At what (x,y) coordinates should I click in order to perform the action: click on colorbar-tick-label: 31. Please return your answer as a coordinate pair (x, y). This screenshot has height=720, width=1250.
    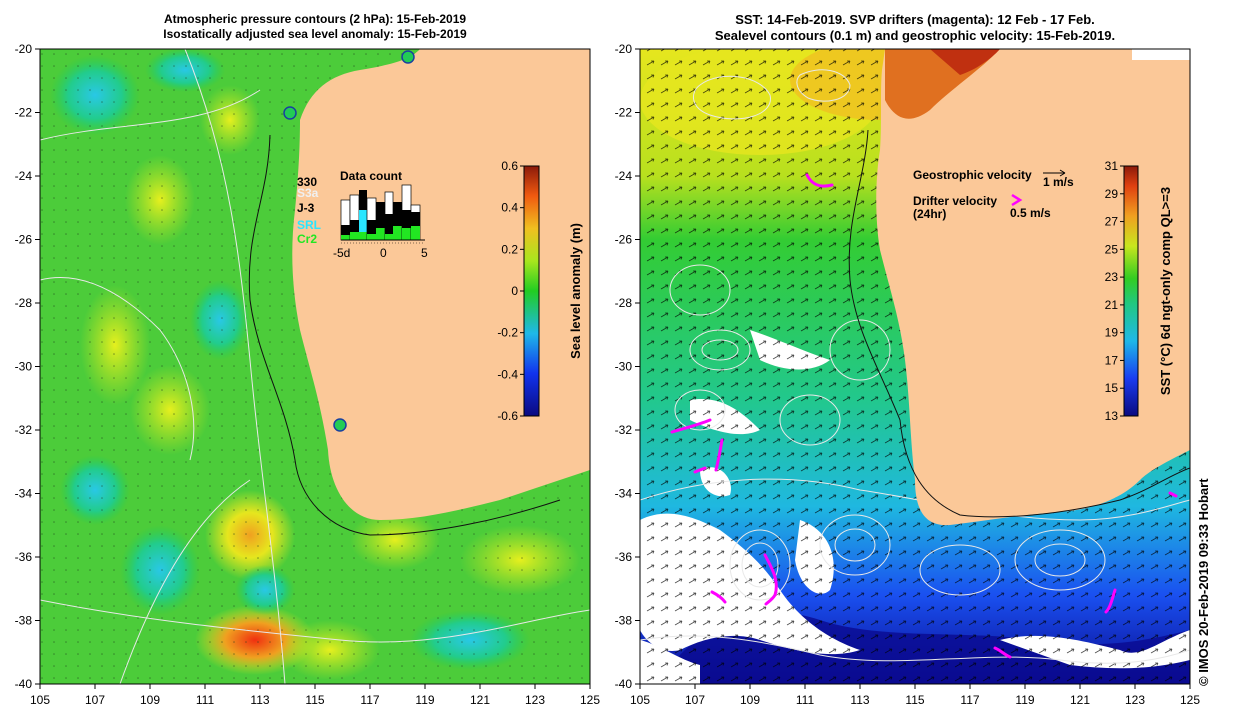
    Looking at the image, I should click on (1112, 166).